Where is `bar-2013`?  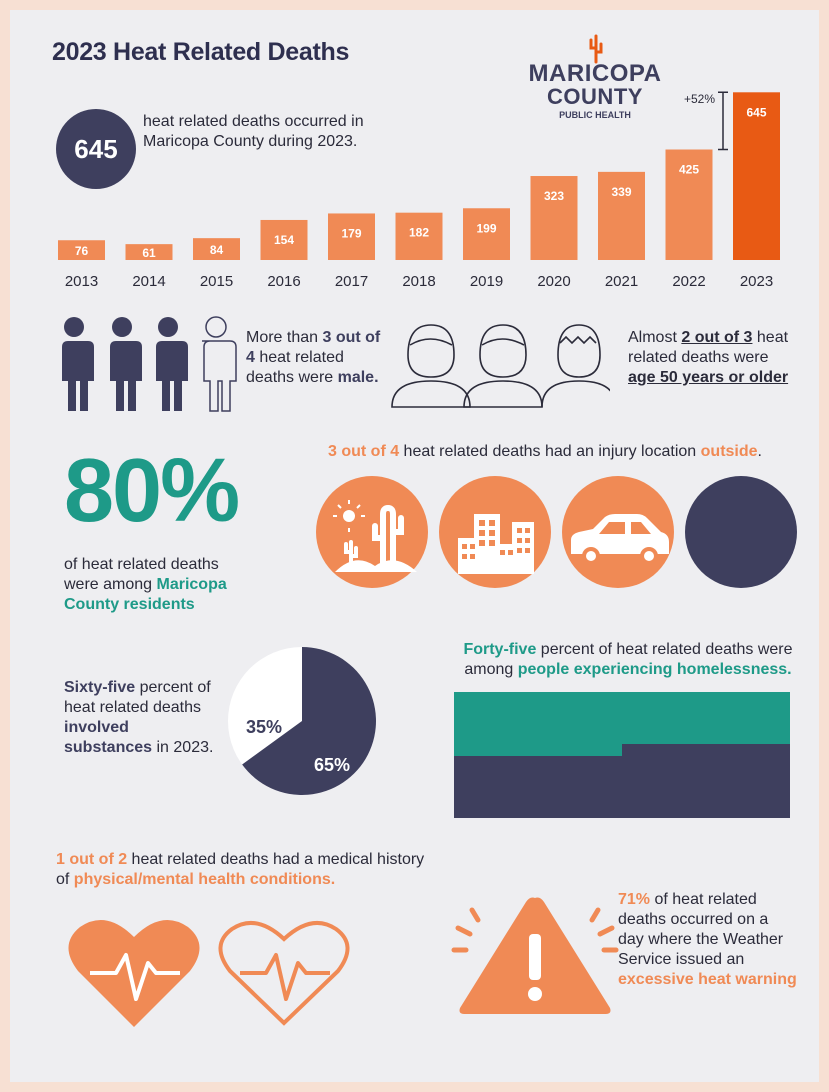 bar-2013 is located at coordinates (81, 250).